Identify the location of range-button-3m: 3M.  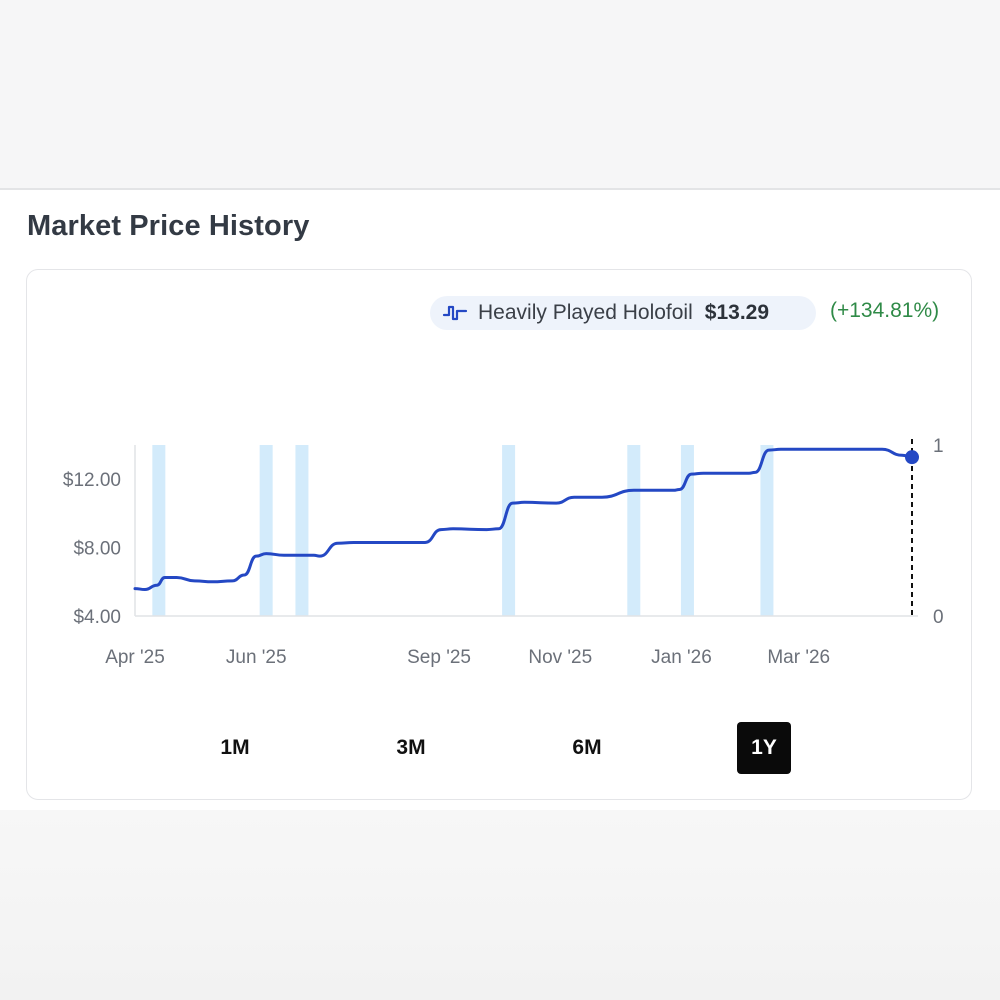
(411, 748).